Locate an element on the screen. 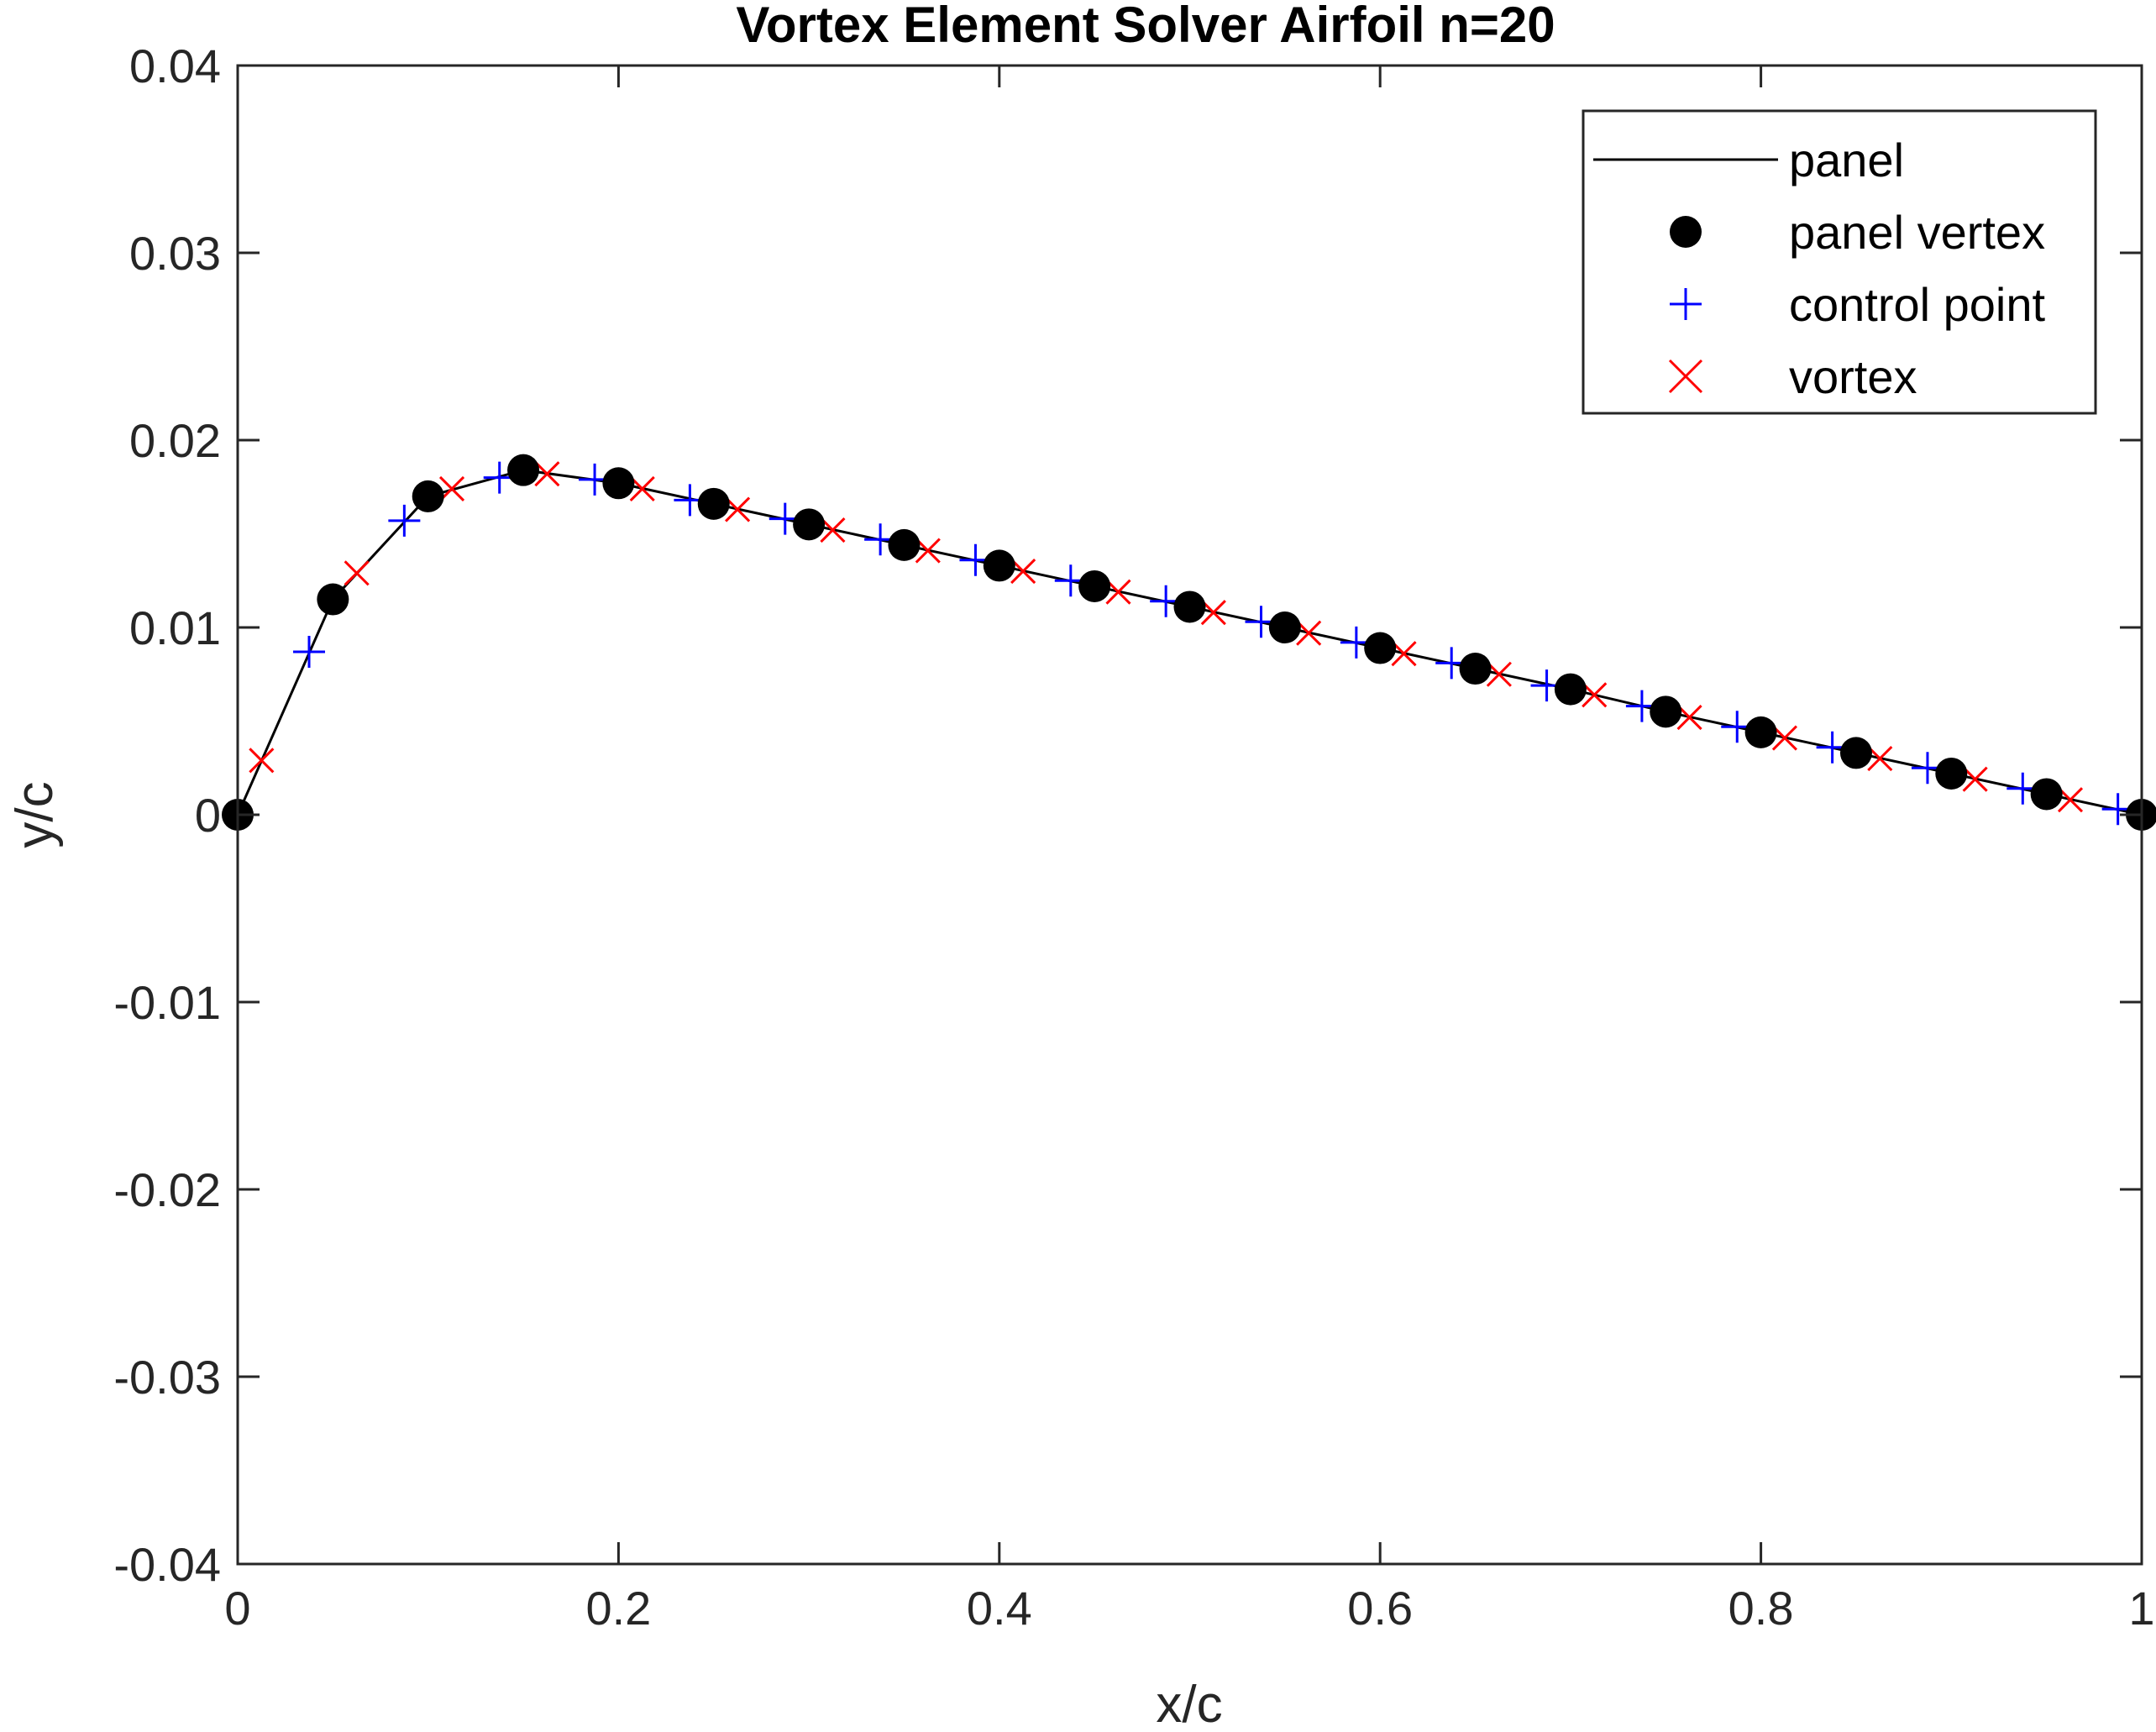 The image size is (2156, 1732). x-tick-label: 0.8 is located at coordinates (1761, 1608).